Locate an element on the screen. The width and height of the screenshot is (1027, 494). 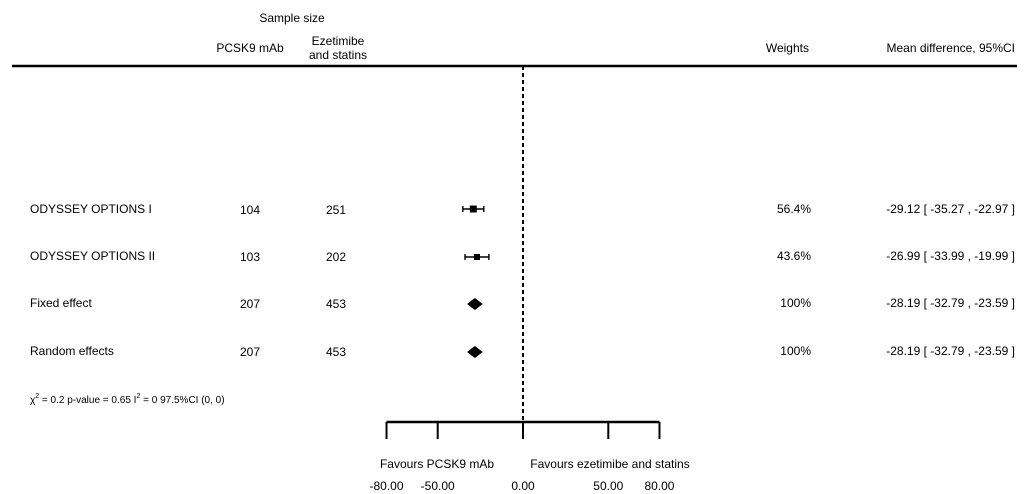
header-weights: Weights is located at coordinates (787, 48).